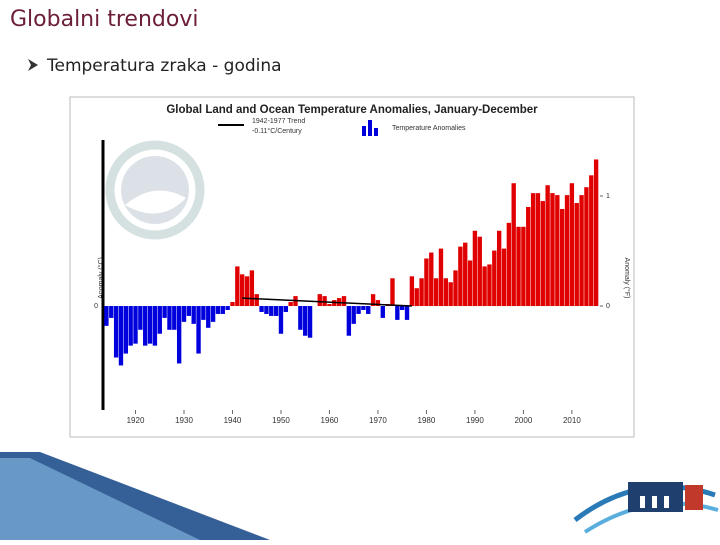  I want to click on y-axis-label: Anomaly (°C), so click(101, 278).